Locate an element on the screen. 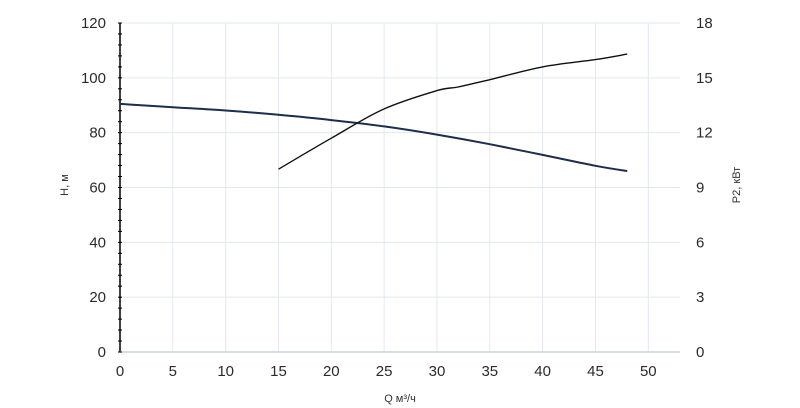 This screenshot has width=800, height=408. y2-tick-label: 15 is located at coordinates (704, 78).